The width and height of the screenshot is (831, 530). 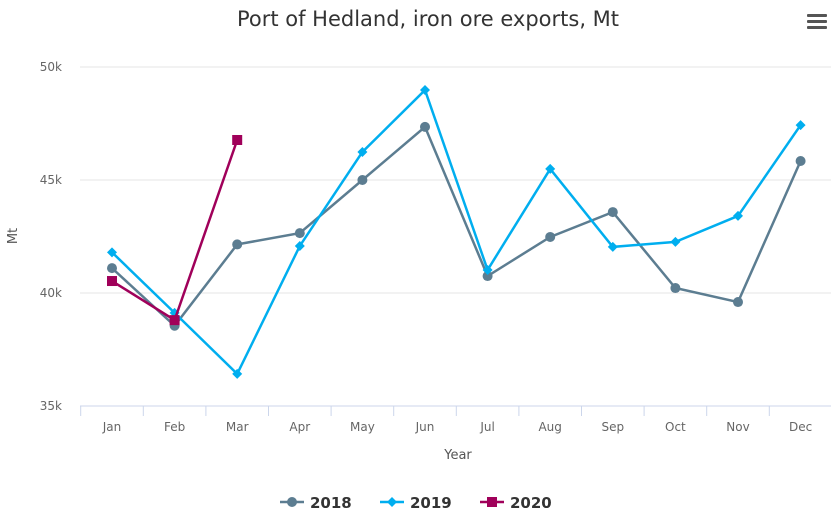 What do you see at coordinates (13, 236) in the screenshot?
I see `y-axis-label: Mt` at bounding box center [13, 236].